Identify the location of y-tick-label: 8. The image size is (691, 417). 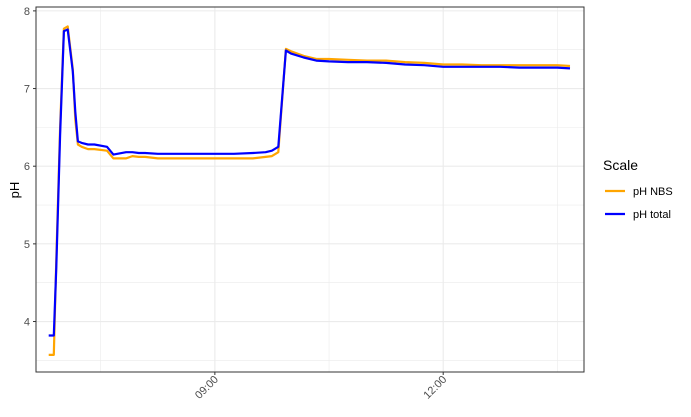
(27, 12).